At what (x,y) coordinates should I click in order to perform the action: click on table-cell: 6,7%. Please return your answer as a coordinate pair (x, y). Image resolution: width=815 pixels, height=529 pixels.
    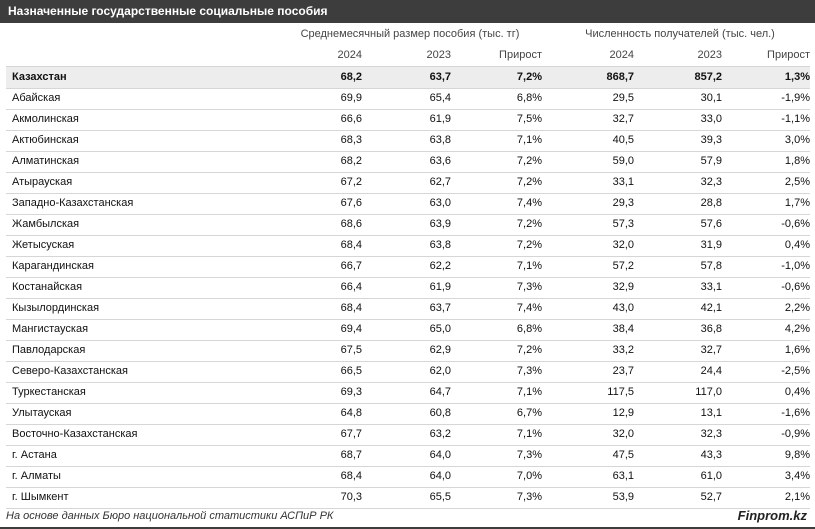
    Looking at the image, I should click on (529, 413).